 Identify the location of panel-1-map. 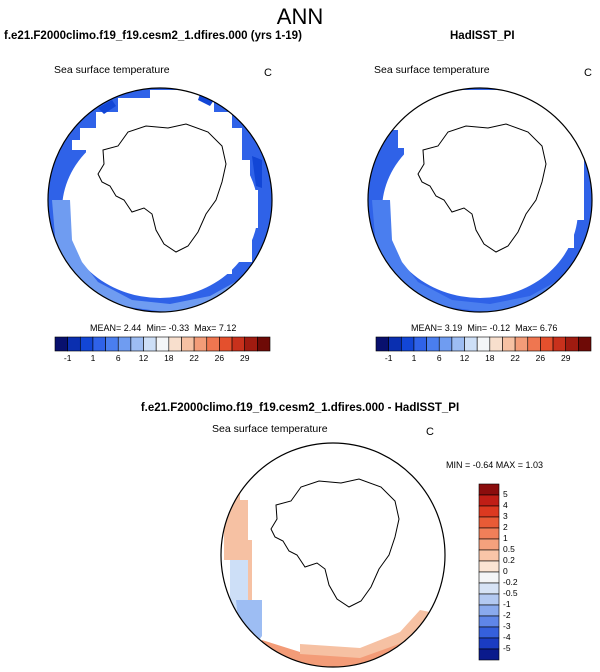
(160, 200).